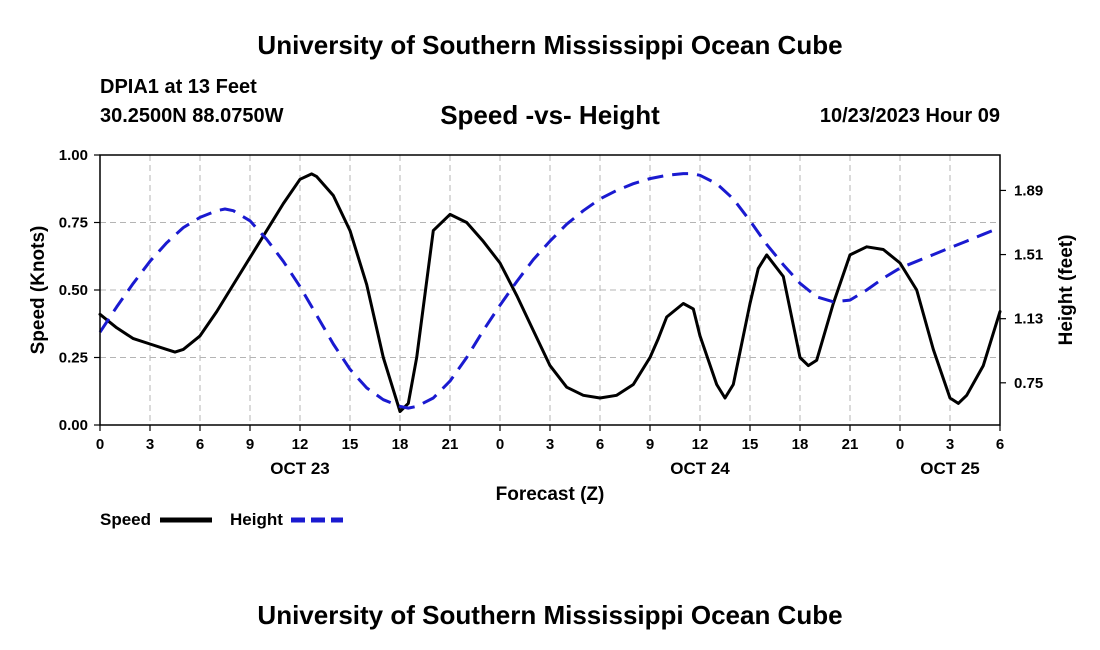  I want to click on y2-axis-title: Height (feet), so click(1066, 290).